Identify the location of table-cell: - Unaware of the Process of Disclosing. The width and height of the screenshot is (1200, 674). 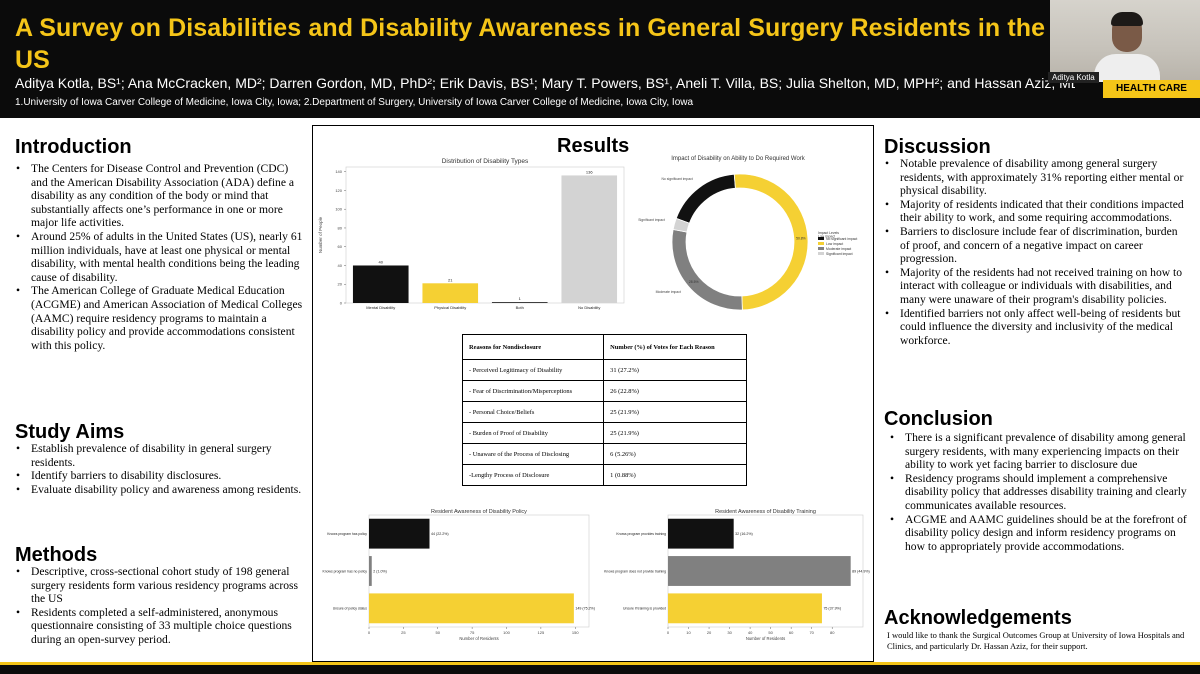
(533, 454).